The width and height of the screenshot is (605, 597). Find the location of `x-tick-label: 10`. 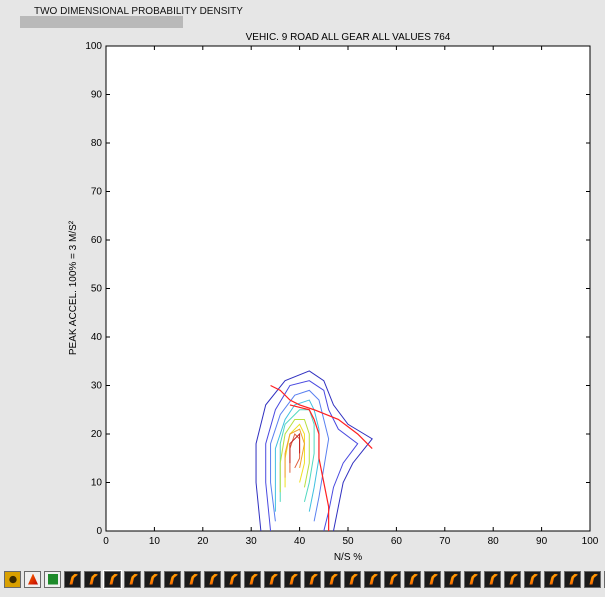

x-tick-label: 10 is located at coordinates (155, 541).